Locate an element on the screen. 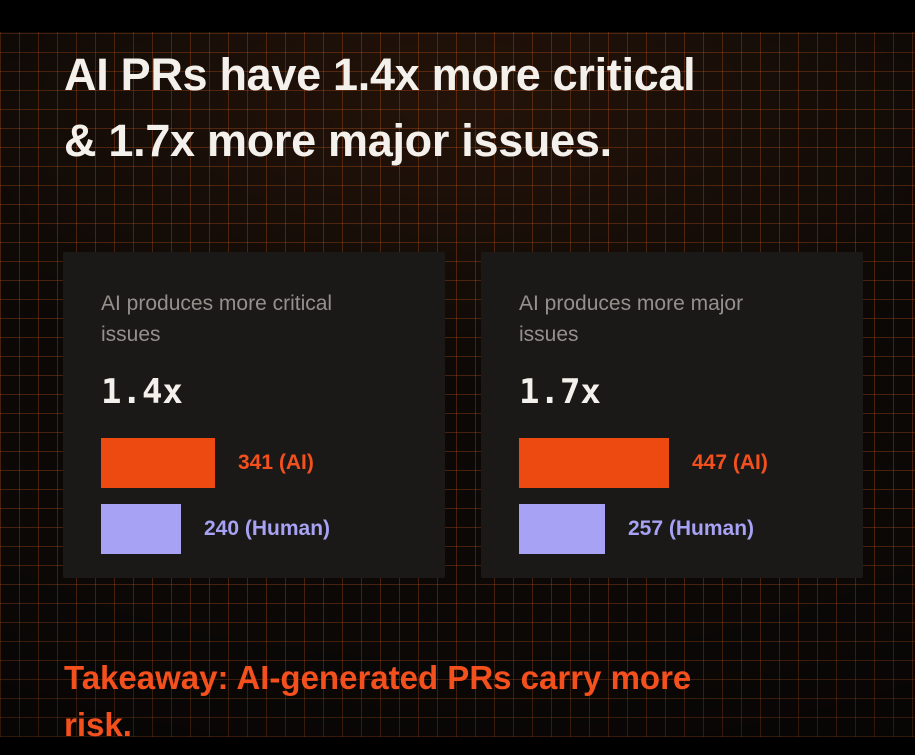  ai-bar-label: 447 (AI) is located at coordinates (730, 462).